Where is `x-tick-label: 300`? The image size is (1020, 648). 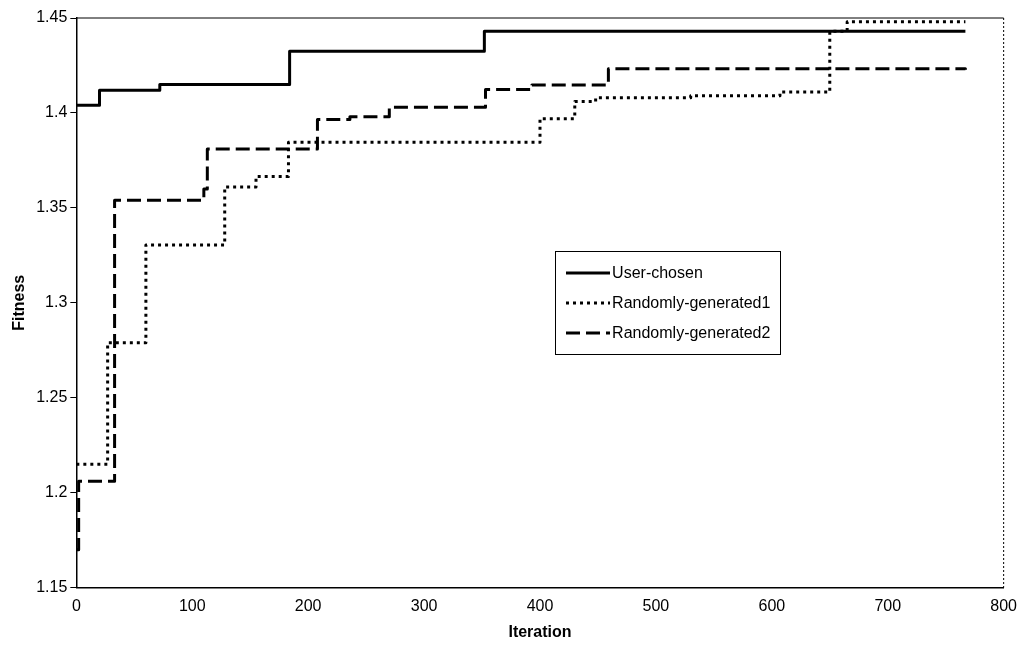 x-tick-label: 300 is located at coordinates (424, 605).